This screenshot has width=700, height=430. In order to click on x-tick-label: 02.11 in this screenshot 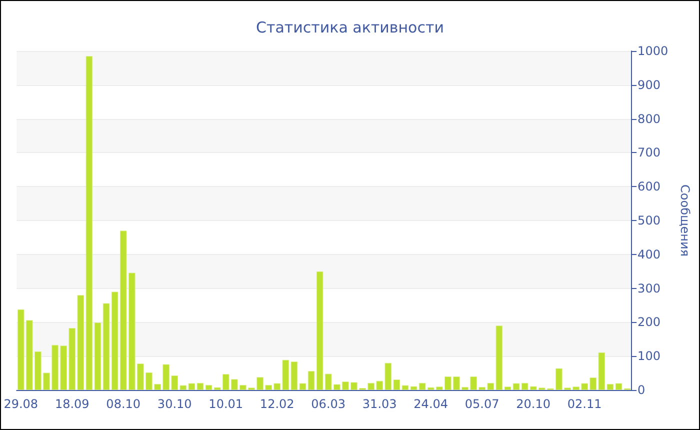, I will do `click(584, 404)`.